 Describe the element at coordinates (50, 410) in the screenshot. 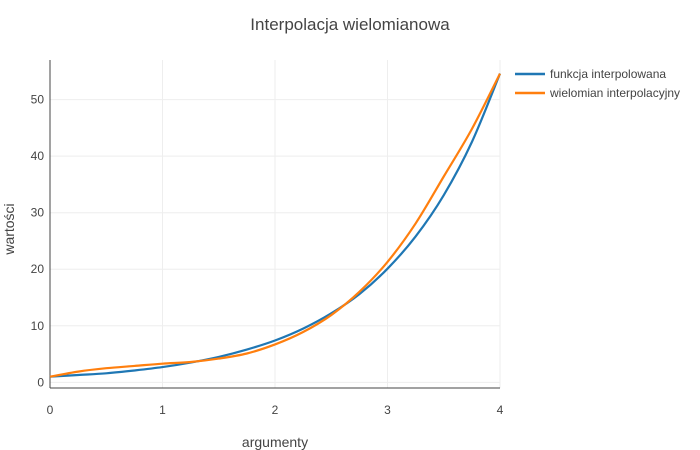

I see `x-tick-label: 0` at that location.